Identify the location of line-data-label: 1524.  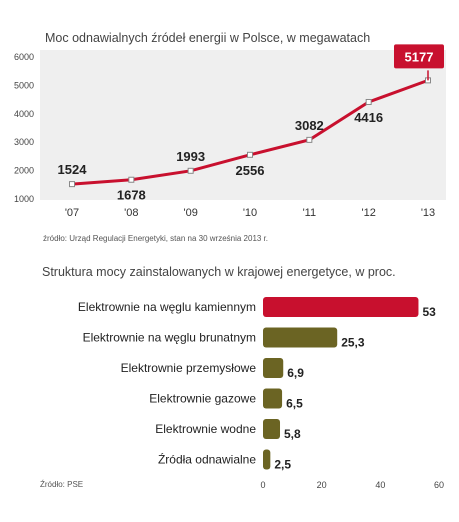
(73, 169).